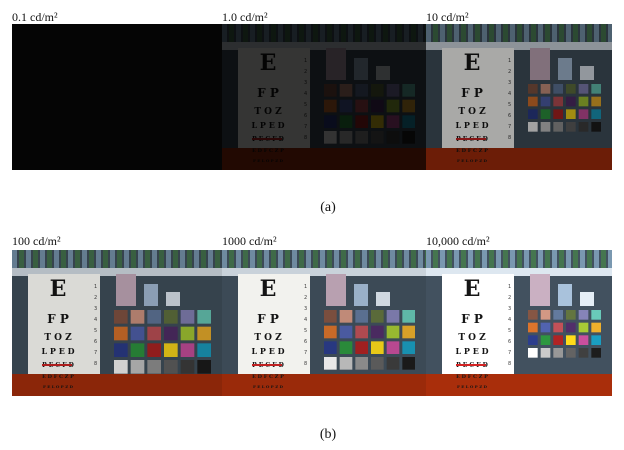  What do you see at coordinates (447, 17) in the screenshot?
I see `label-10-cdm2: 10 cd/m²` at bounding box center [447, 17].